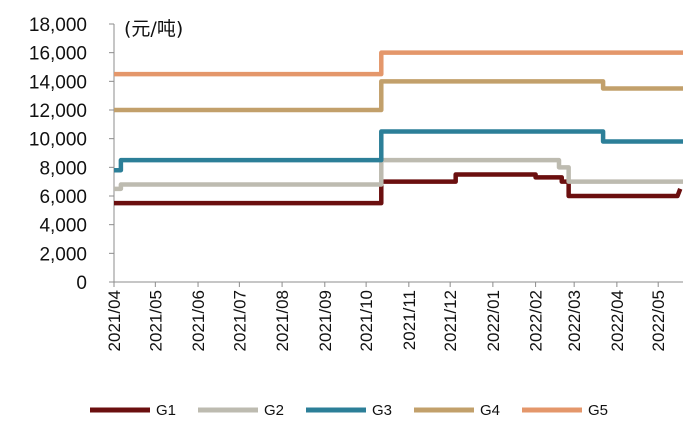 Image resolution: width=700 pixels, height=440 pixels. Describe the element at coordinates (63, 226) in the screenshot. I see `y-tick-label: 4,000` at that location.